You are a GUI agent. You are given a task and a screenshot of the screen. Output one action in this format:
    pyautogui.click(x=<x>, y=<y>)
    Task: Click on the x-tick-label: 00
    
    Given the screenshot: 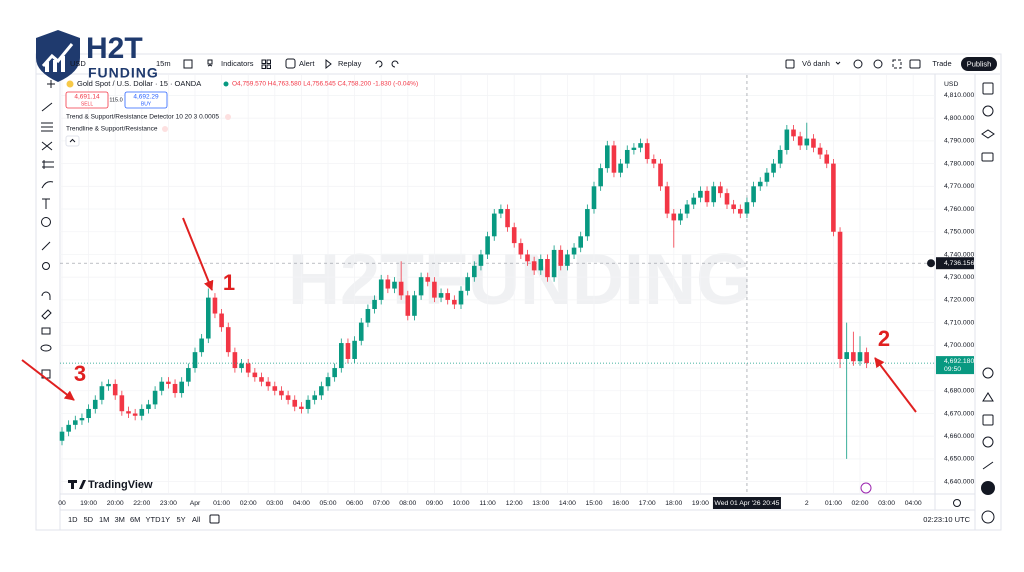 What is the action you would take?
    pyautogui.click(x=62, y=503)
    